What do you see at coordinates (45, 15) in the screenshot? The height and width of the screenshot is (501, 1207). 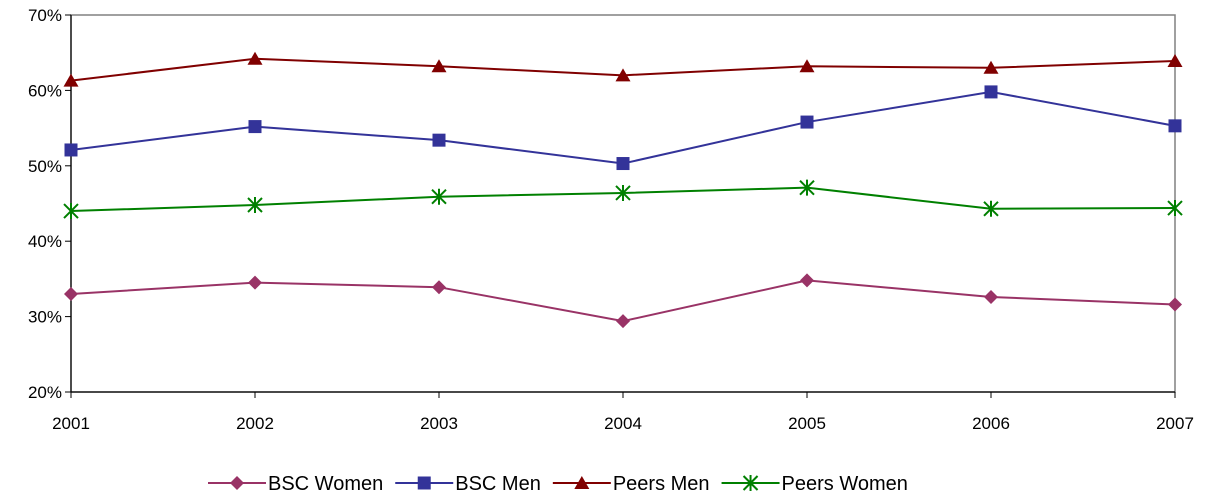 I see `y-tick-label: 70%` at bounding box center [45, 15].